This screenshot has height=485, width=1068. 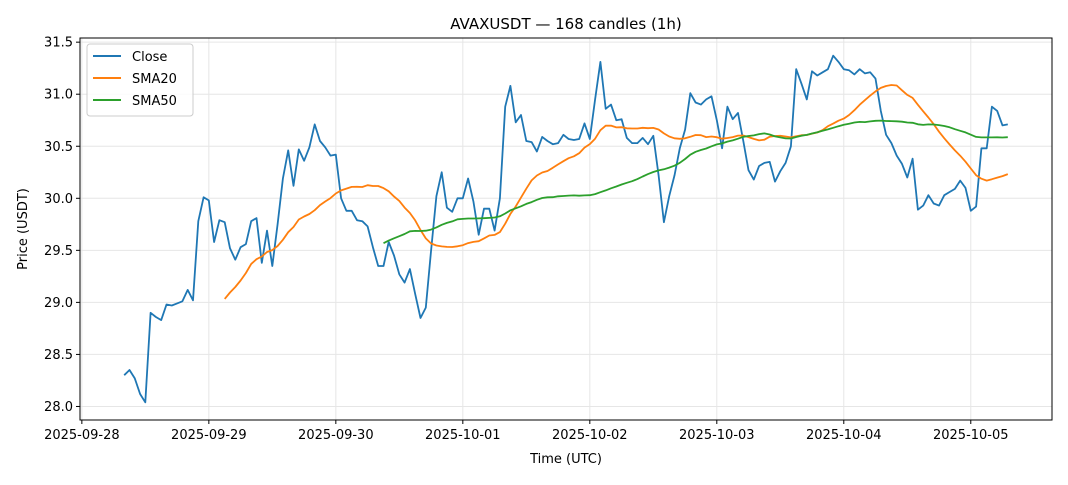 What do you see at coordinates (58, 251) in the screenshot?
I see `y-tick-label: 29.5` at bounding box center [58, 251].